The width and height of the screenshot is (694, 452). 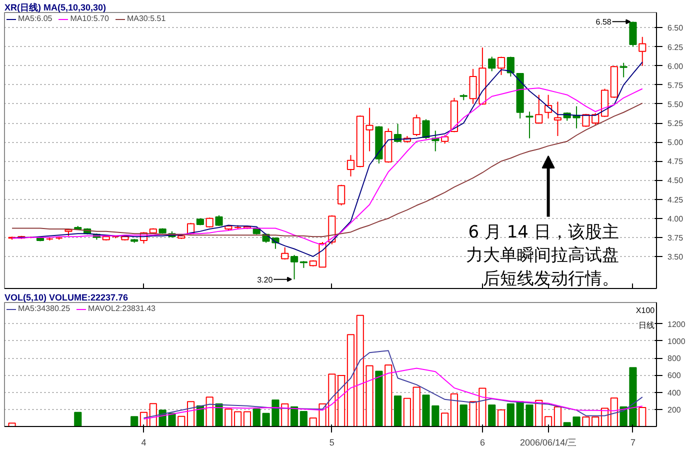 I want to click on y-tick-label: 3.50, so click(x=676, y=257).